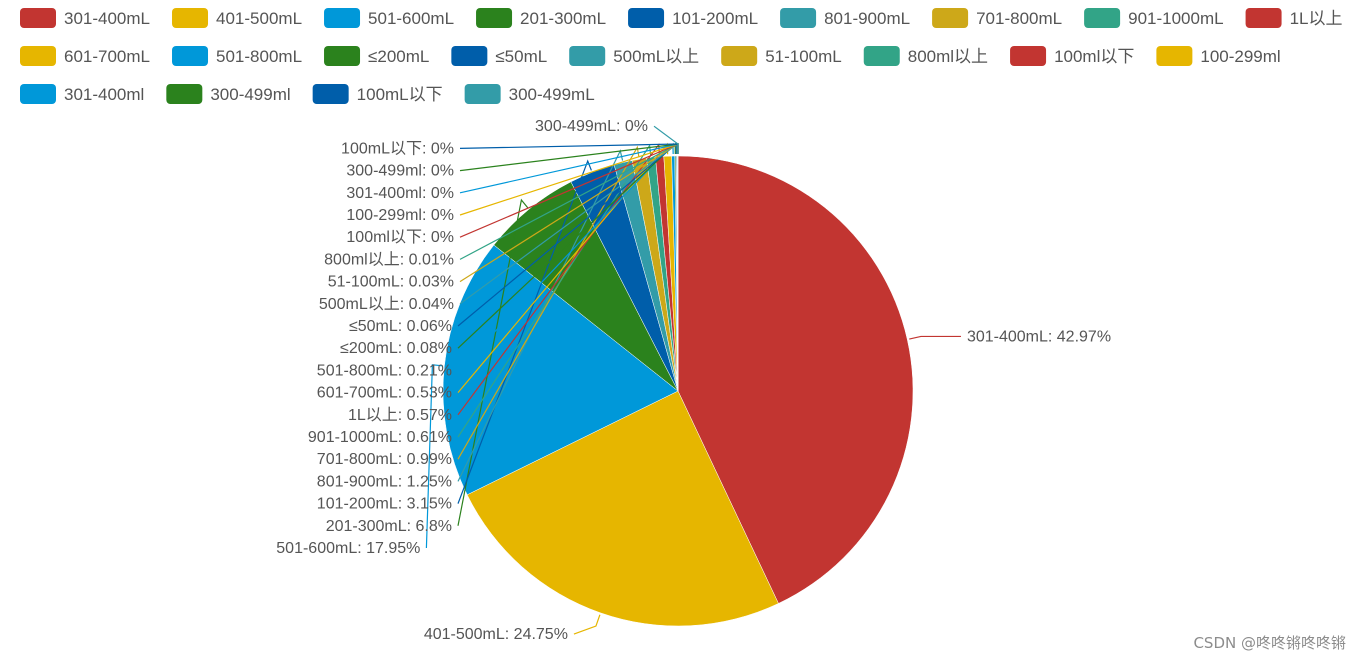 This screenshot has height=661, width=1360. I want to click on legend-label: 800ml以上, so click(948, 56).